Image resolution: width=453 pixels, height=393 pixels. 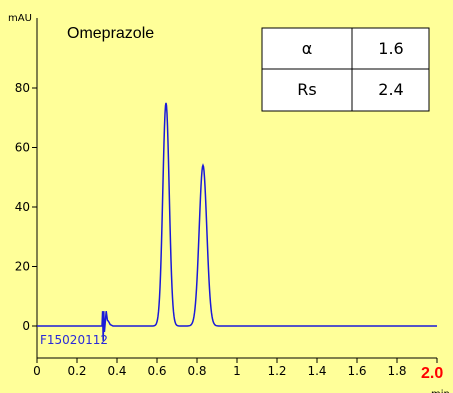 I want to click on x-unit-label: min, so click(x=440, y=391).